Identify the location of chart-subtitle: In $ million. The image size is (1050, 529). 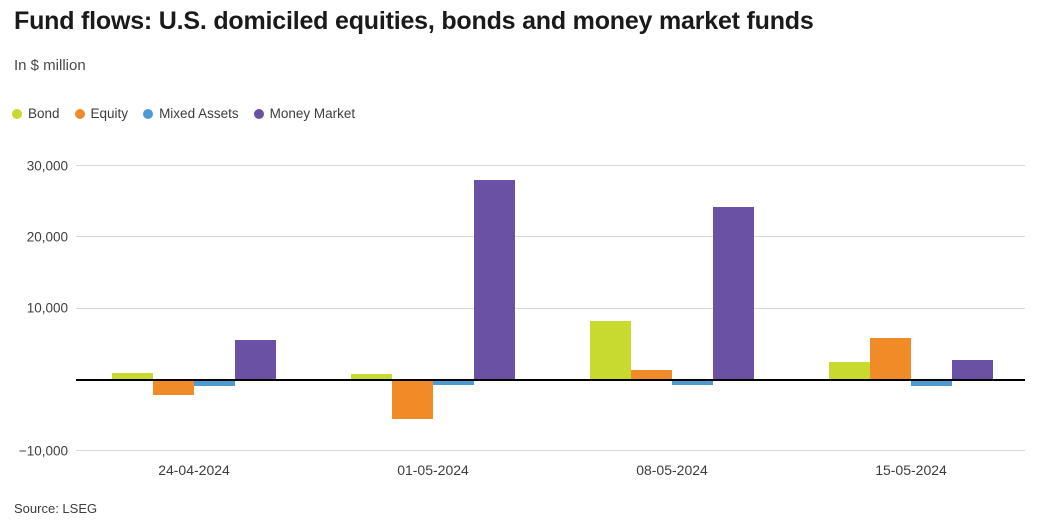
(50, 65).